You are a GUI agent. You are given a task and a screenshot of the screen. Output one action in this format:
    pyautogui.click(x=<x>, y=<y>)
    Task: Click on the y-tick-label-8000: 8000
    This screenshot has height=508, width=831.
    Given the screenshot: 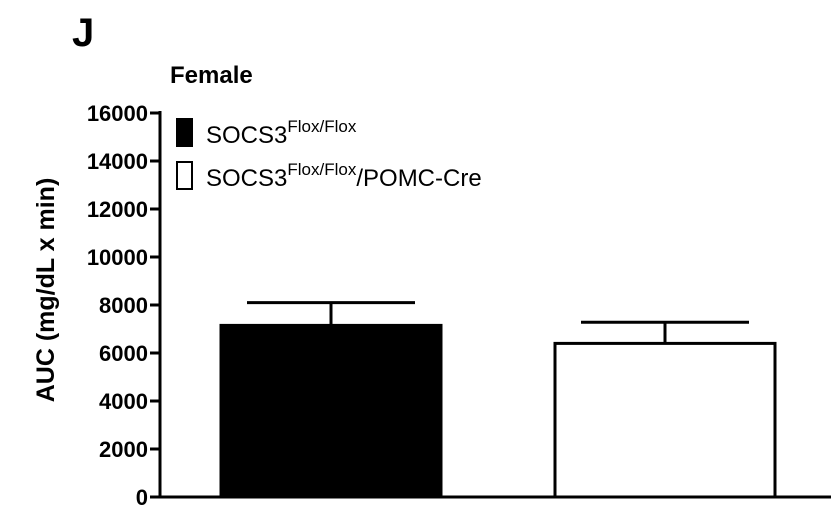 What is the action you would take?
    pyautogui.click(x=123, y=305)
    